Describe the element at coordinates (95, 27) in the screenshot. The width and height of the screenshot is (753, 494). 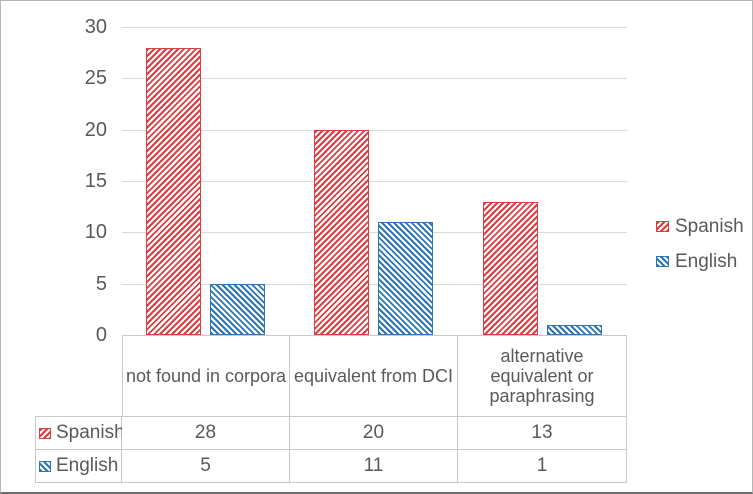
I see `y-axis-label-30: 30` at that location.